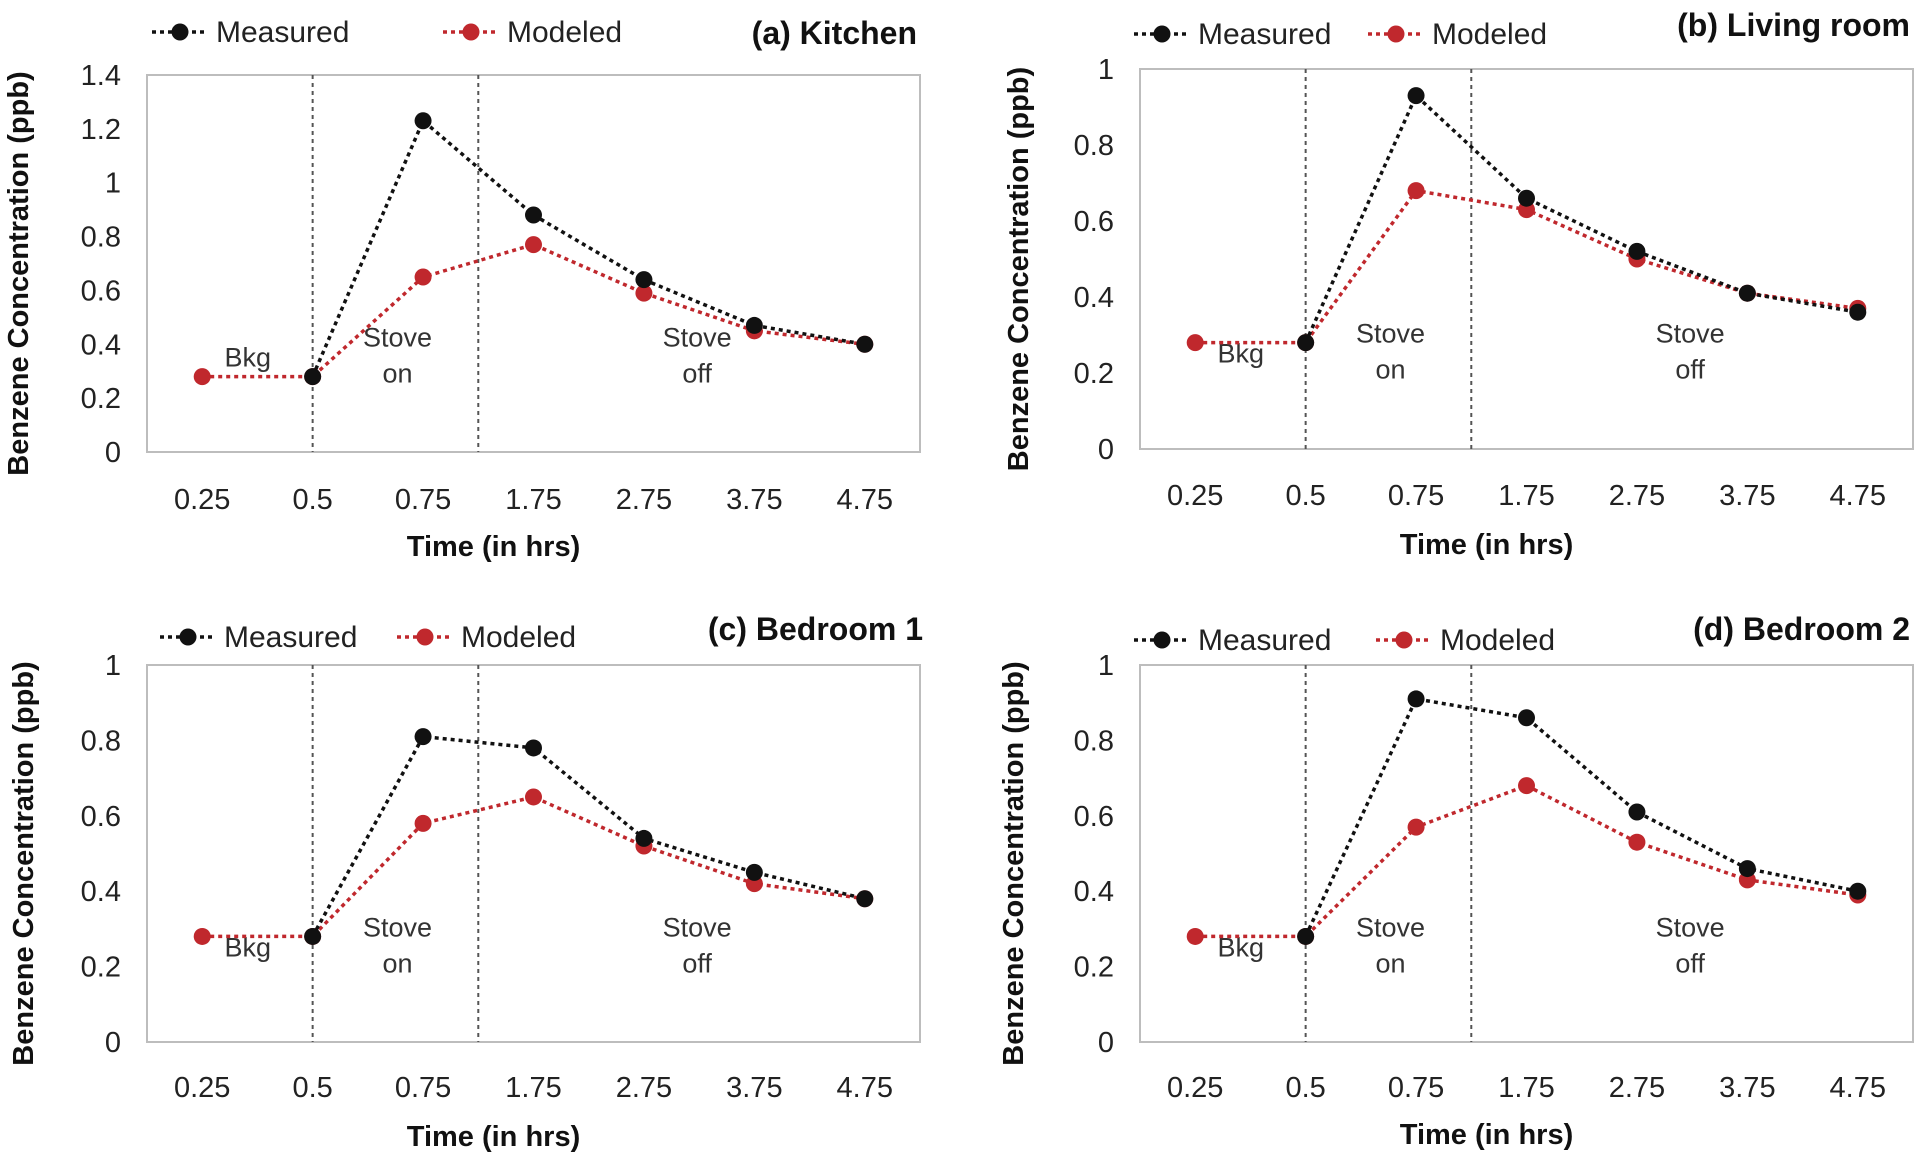 This screenshot has height=1157, width=1920. What do you see at coordinates (101, 130) in the screenshot?
I see `y-tick-label: 1.2` at bounding box center [101, 130].